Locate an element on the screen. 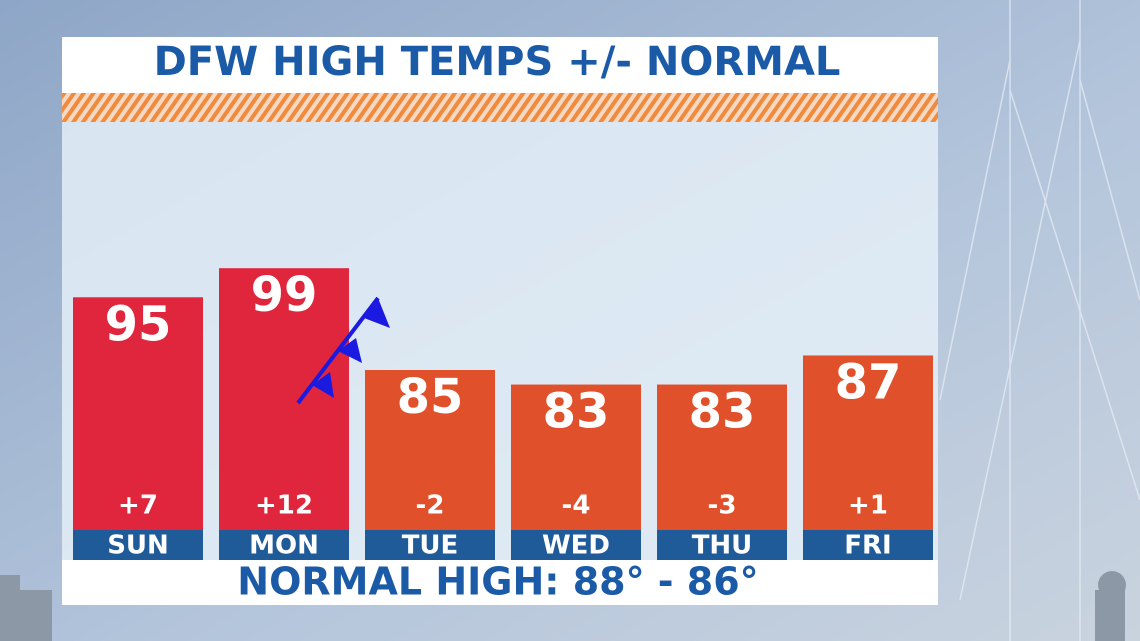  x-tick-label: FRI is located at coordinates (867, 546).